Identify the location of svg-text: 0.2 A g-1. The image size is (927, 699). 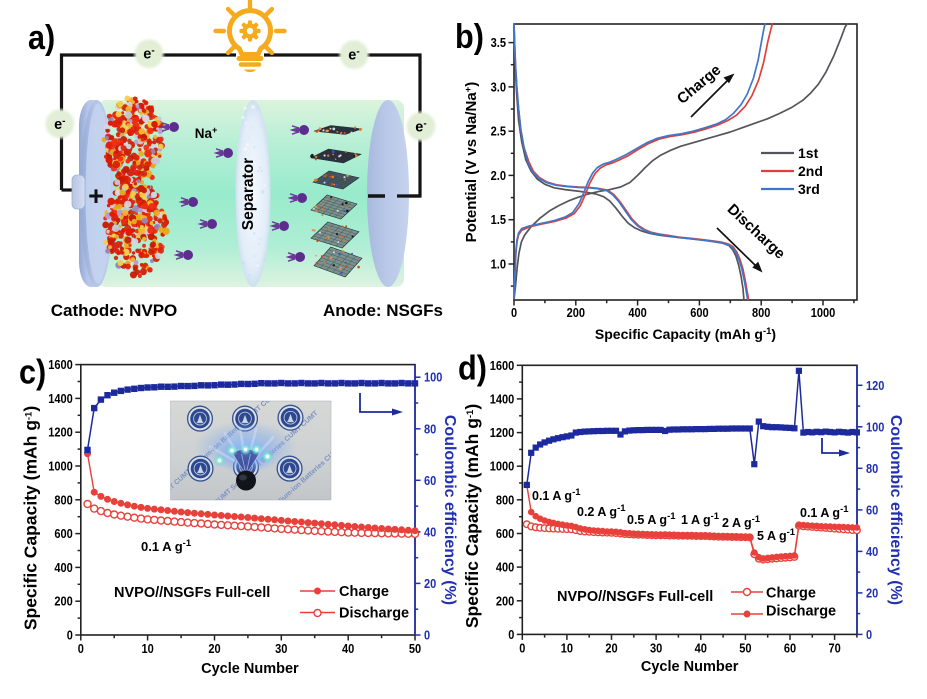
(601, 511).